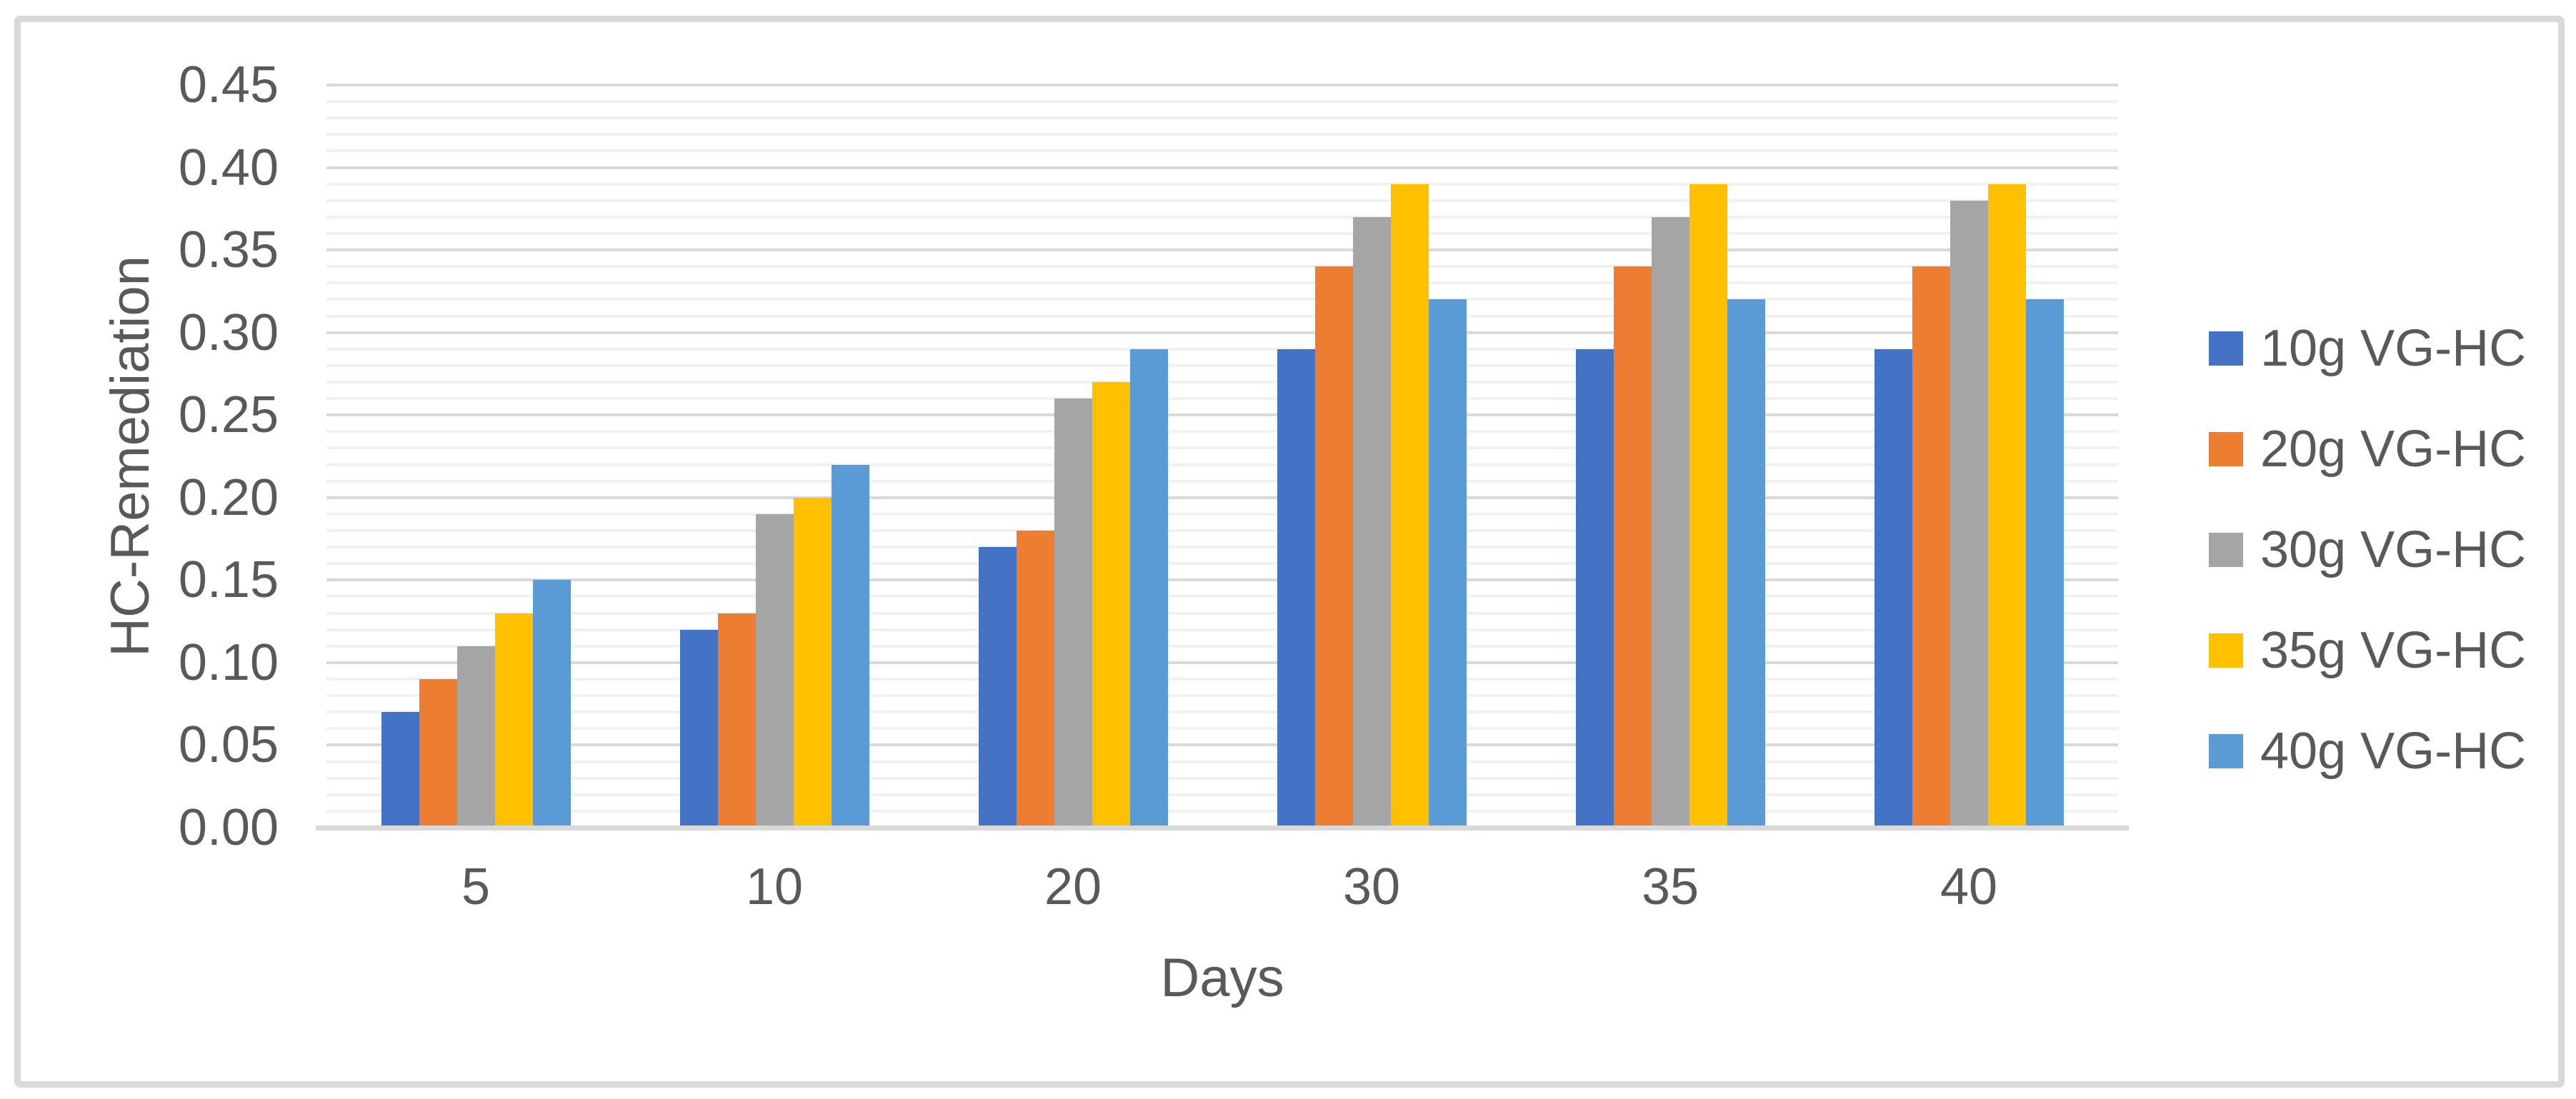 Image resolution: width=2576 pixels, height=1099 pixels. I want to click on y-tick-label: 0.15, so click(229, 580).